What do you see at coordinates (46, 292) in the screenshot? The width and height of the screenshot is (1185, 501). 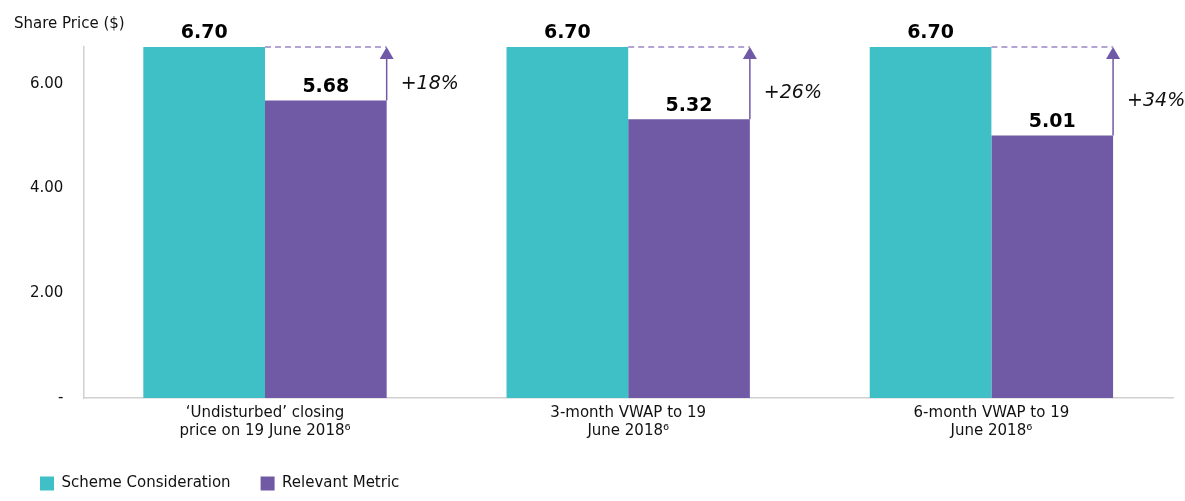 I see `y-tick-label: 2.00` at bounding box center [46, 292].